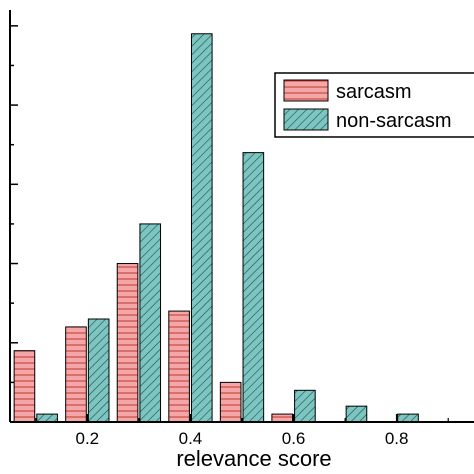  What do you see at coordinates (305, 406) in the screenshot?
I see `bar-non-sarcasm-0.6` at bounding box center [305, 406].